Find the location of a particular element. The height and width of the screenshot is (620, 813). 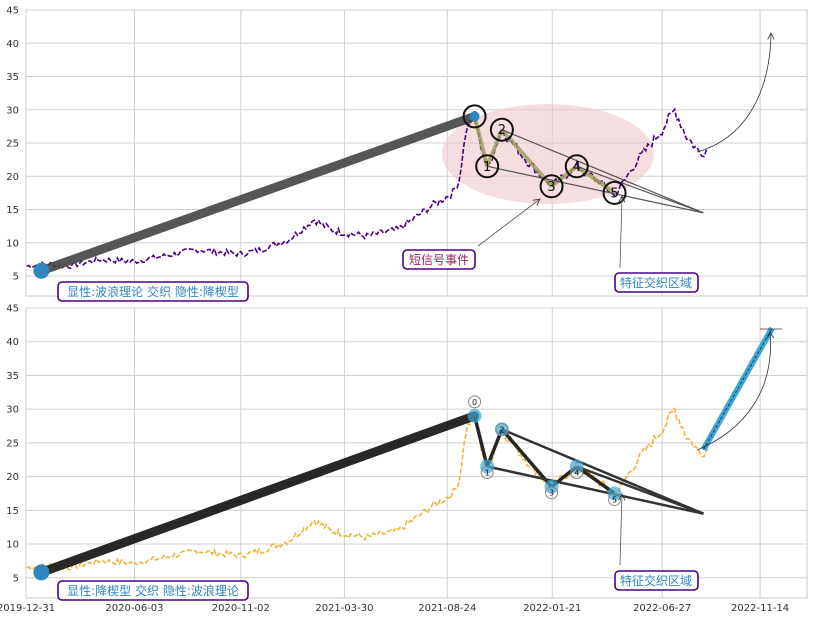

top-zone-box: 特征交织区域 is located at coordinates (656, 282).